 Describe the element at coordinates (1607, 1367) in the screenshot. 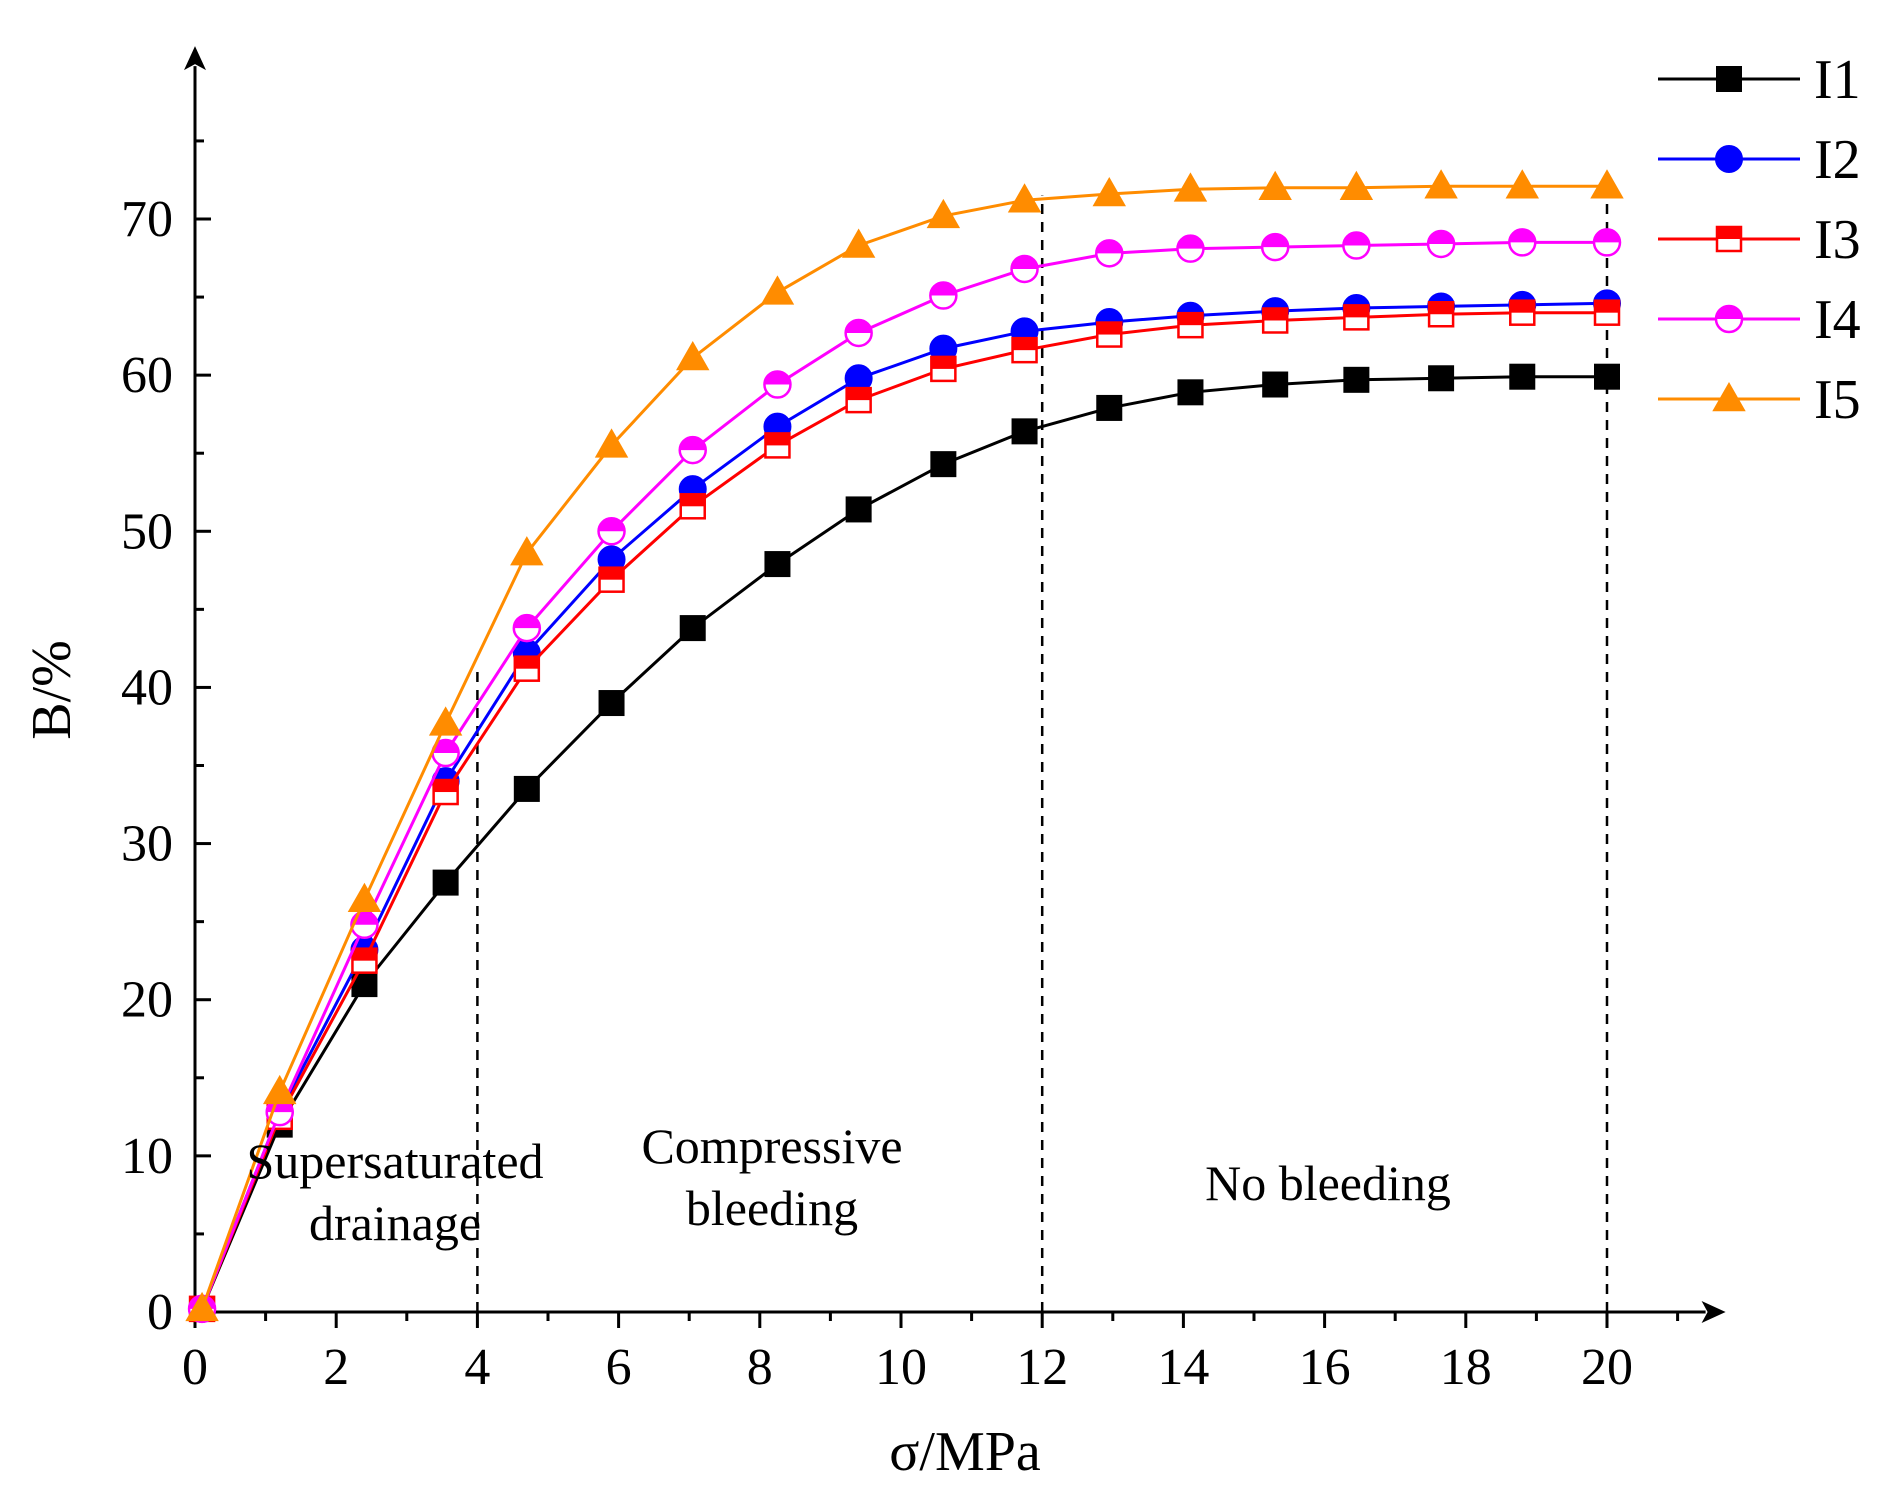

I see `x-tick-label: 20` at that location.